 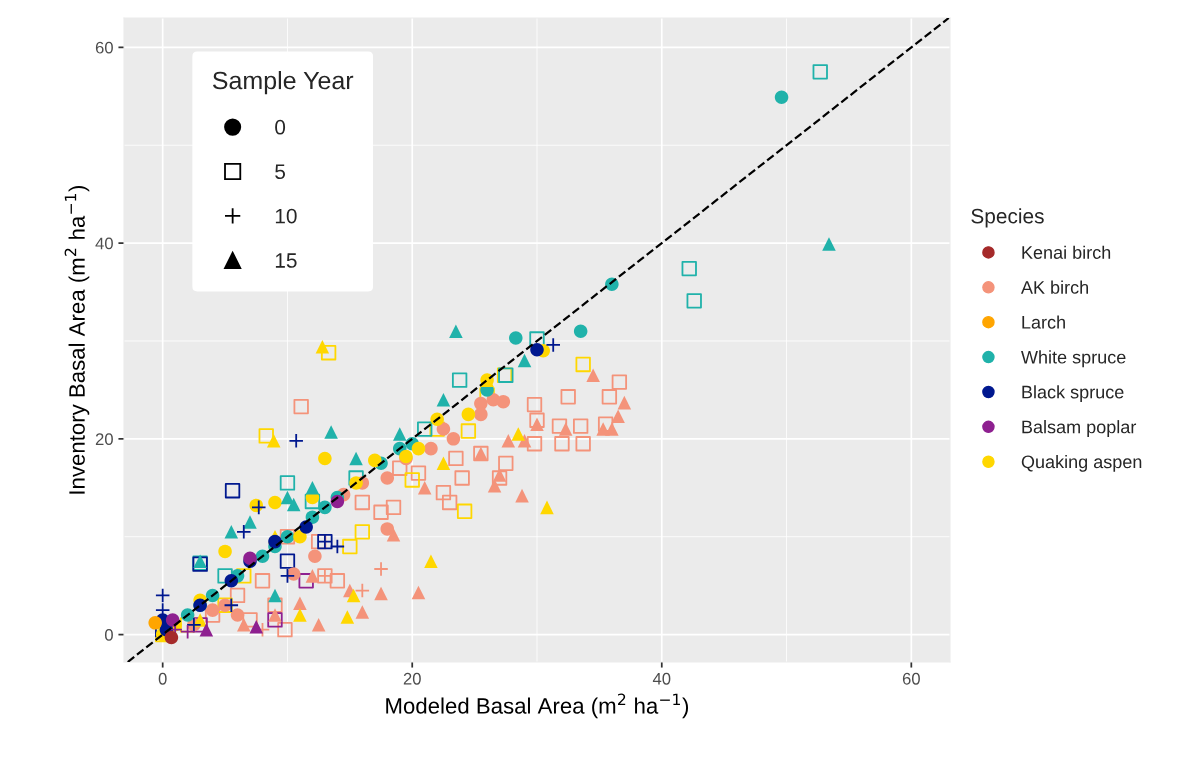 I want to click on x-tick-label: 60, so click(x=911, y=678).